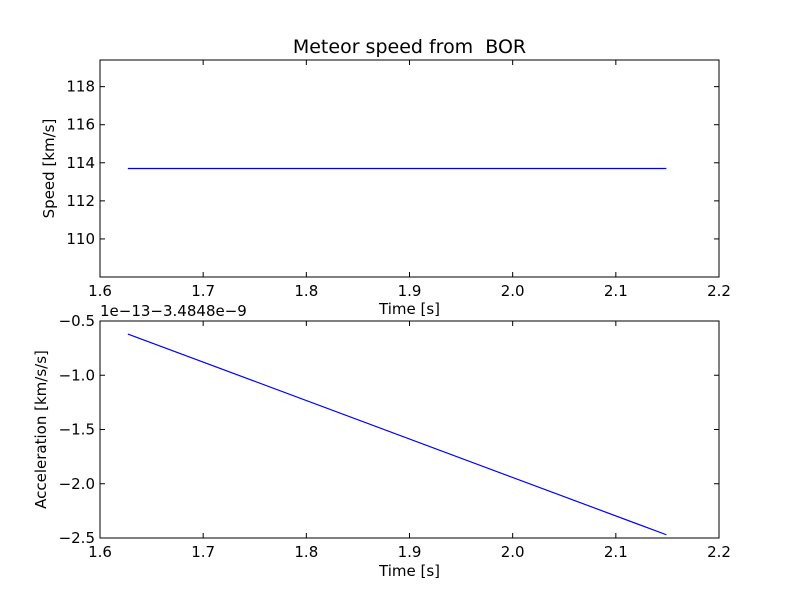 The width and height of the screenshot is (800, 600). Describe the element at coordinates (100, 552) in the screenshot. I see `acceleration-x-tick-label: 1.6` at that location.